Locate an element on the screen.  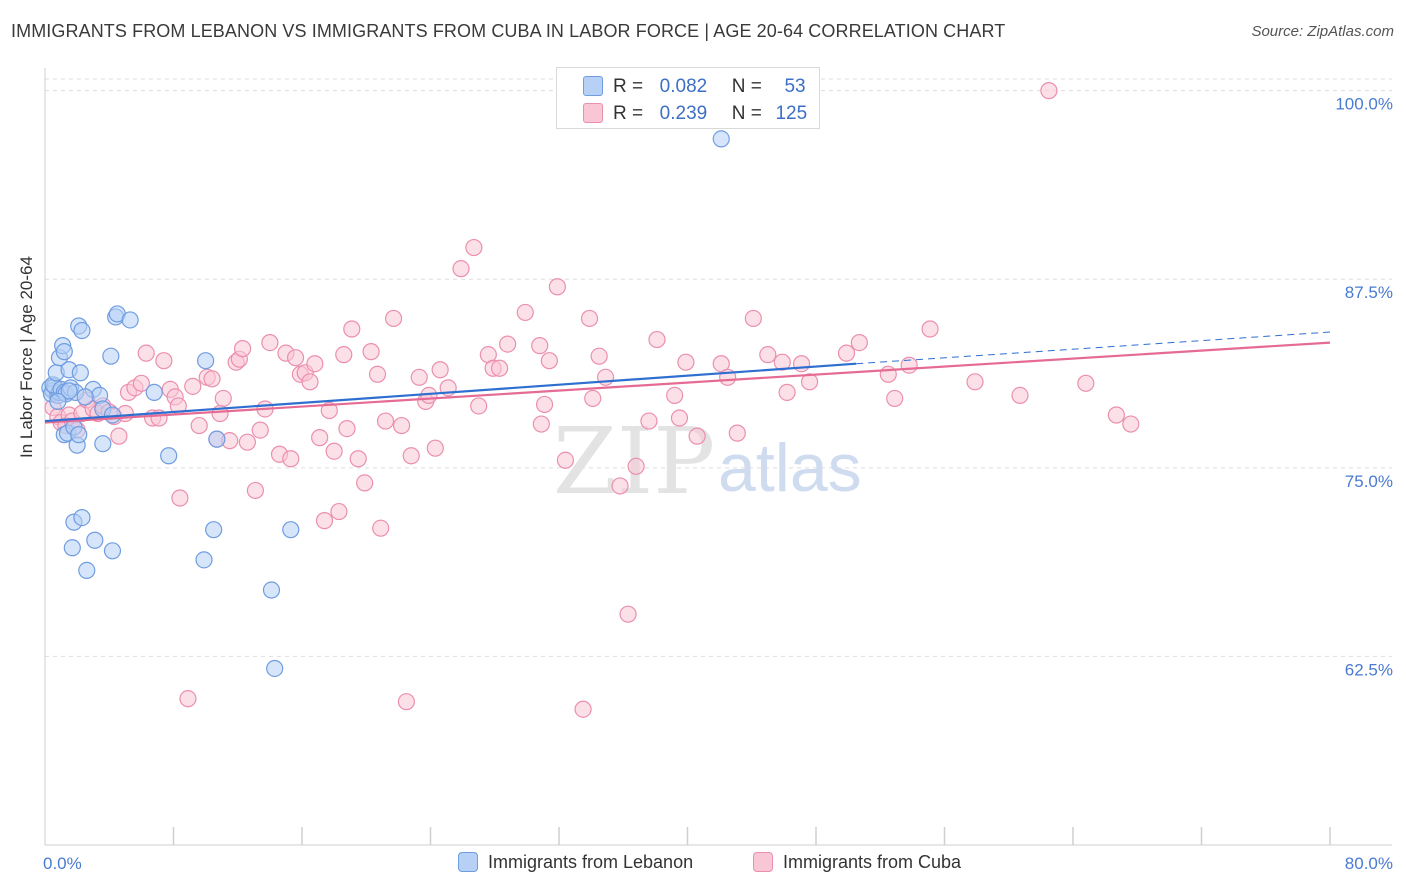
x-tick-label: 0.0% is located at coordinates (62, 863).